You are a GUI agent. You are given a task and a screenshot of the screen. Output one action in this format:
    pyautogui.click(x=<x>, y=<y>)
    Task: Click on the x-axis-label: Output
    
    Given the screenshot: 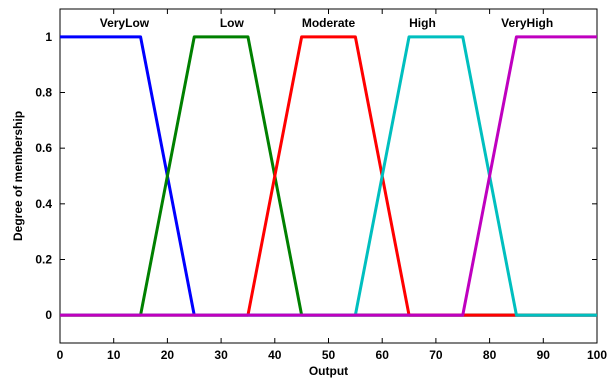 What is the action you would take?
    pyautogui.click(x=328, y=371)
    